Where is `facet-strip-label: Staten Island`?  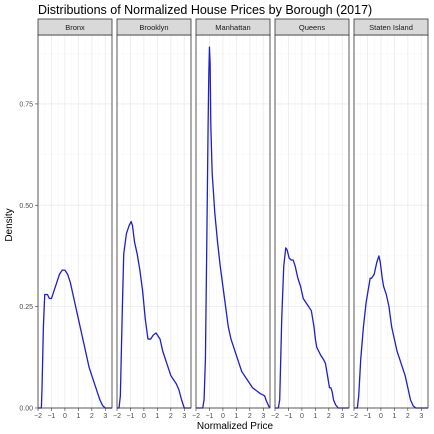
facet-strip-label: Staten Island is located at coordinates (391, 27).